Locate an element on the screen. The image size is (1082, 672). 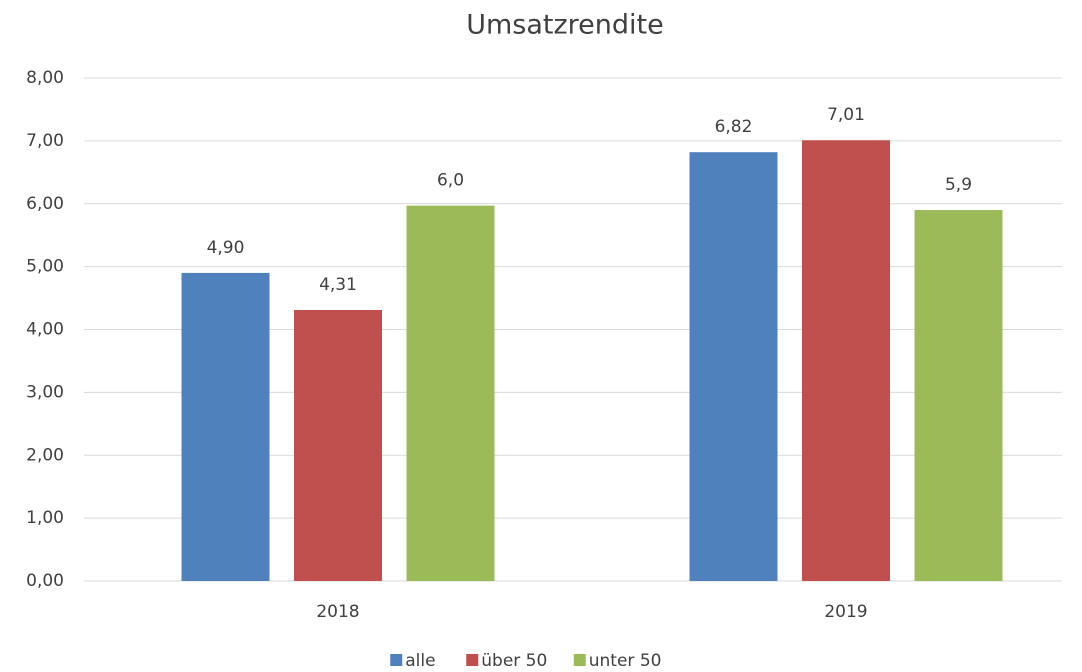
y-tick-label: 5,00 is located at coordinates (45, 267).